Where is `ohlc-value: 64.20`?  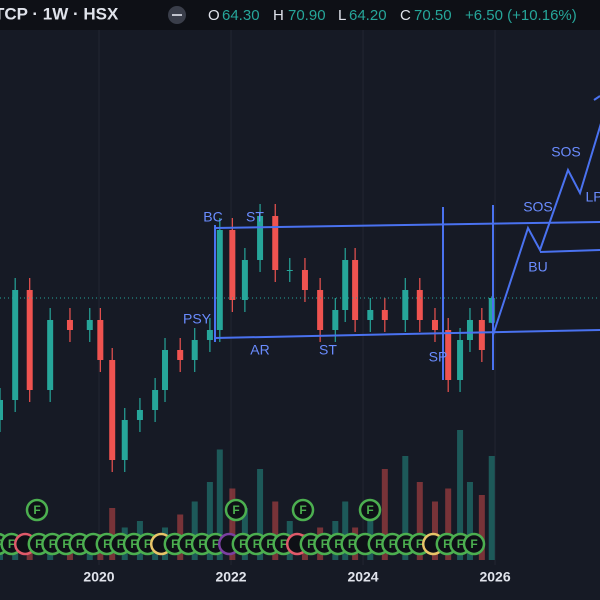 ohlc-value: 64.20 is located at coordinates (368, 15).